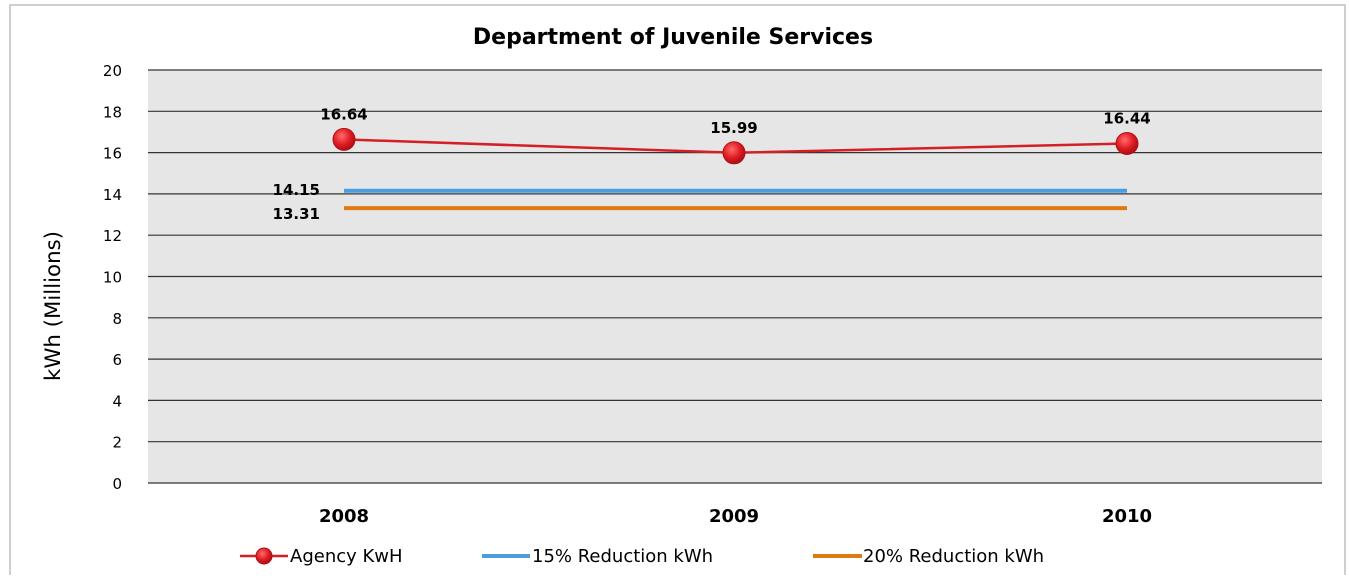 This screenshot has height=579, width=1349. What do you see at coordinates (112, 195) in the screenshot?
I see `y-tick-label: 14` at bounding box center [112, 195].